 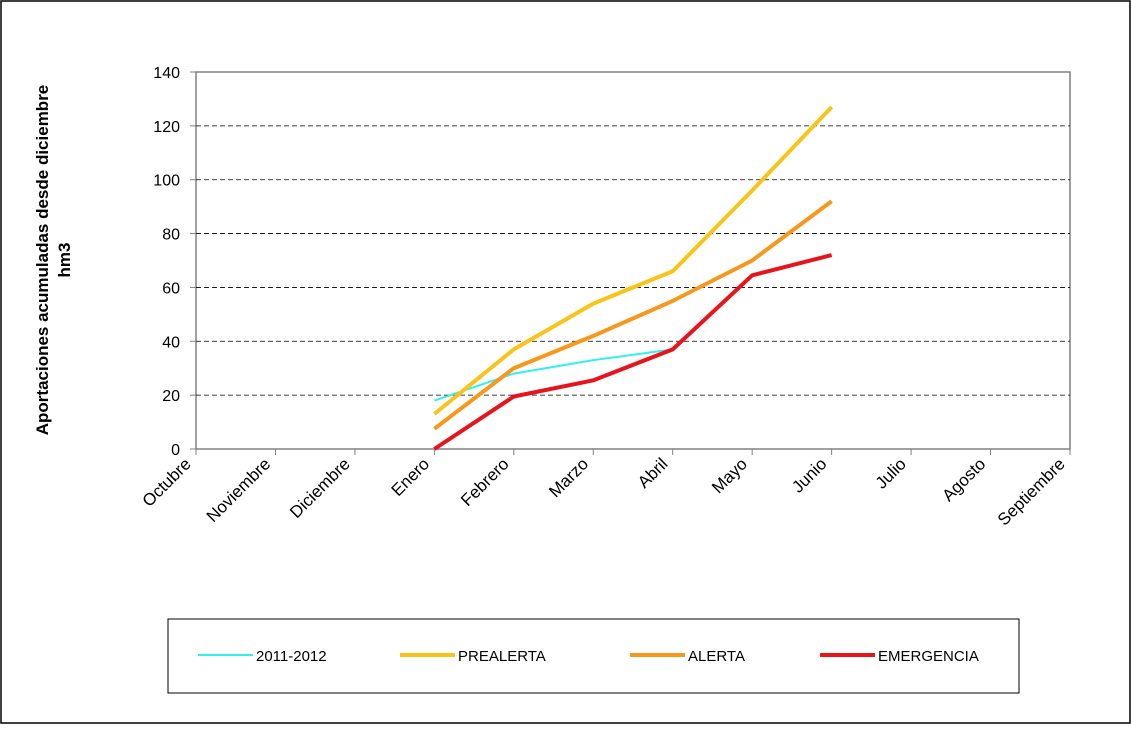 I want to click on y-tick-label: 140, so click(x=166, y=73).